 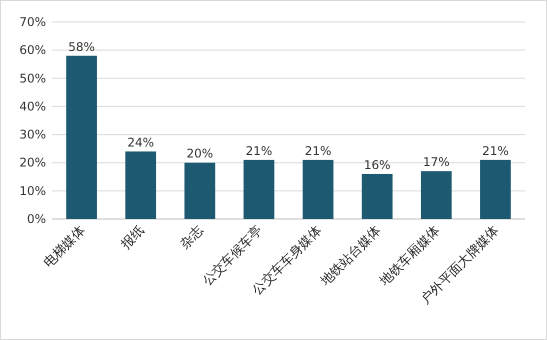 What do you see at coordinates (32, 191) in the screenshot?
I see `y-tick-label: 10%` at bounding box center [32, 191].